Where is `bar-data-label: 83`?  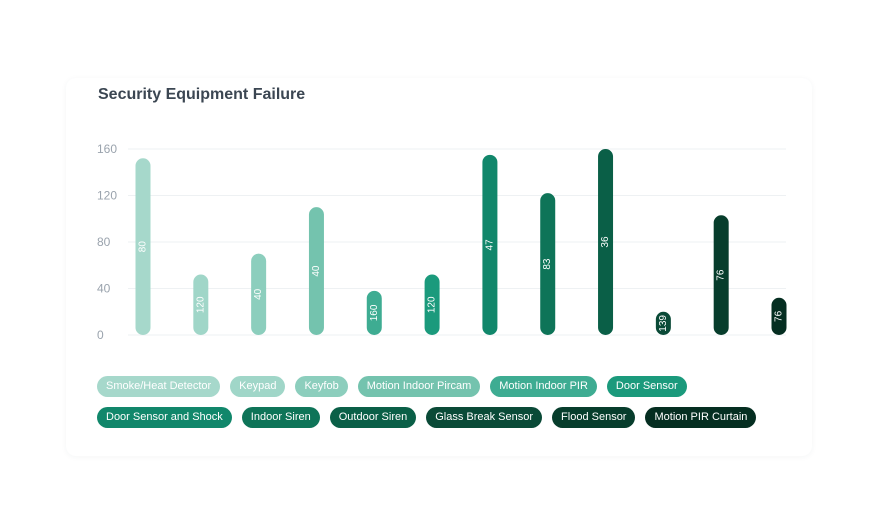
bar-data-label: 83 is located at coordinates (547, 264).